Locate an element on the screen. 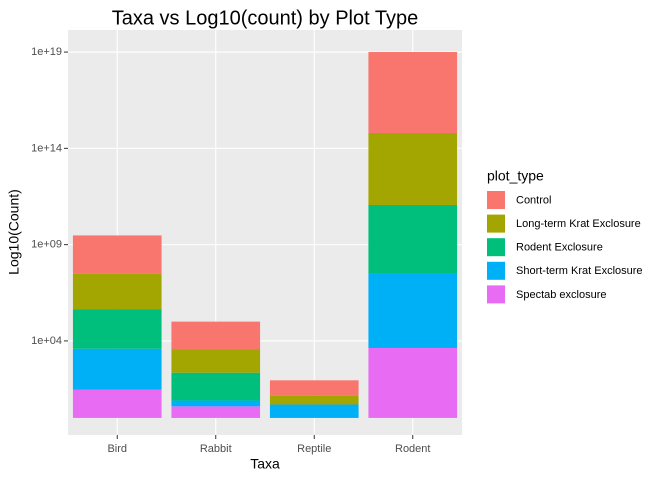  x-tick-label: Bird is located at coordinates (117, 449).